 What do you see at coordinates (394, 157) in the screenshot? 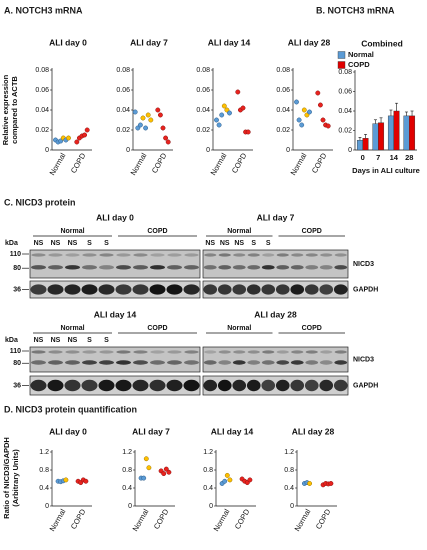
I see `x-tick-label: 14` at bounding box center [394, 157].